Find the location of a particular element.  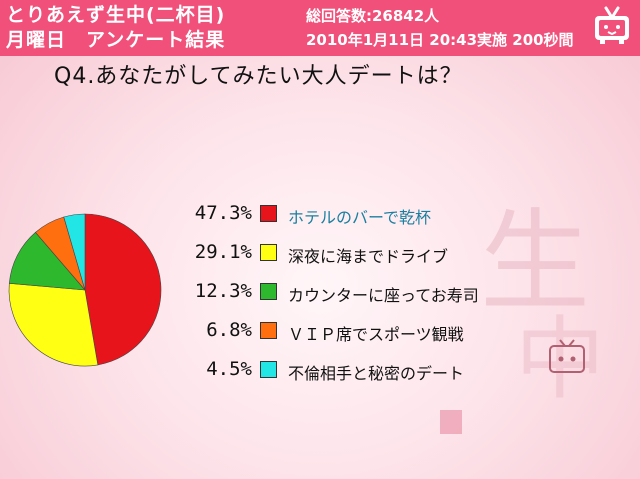

legend-percentage: 47.3% is located at coordinates (223, 213).